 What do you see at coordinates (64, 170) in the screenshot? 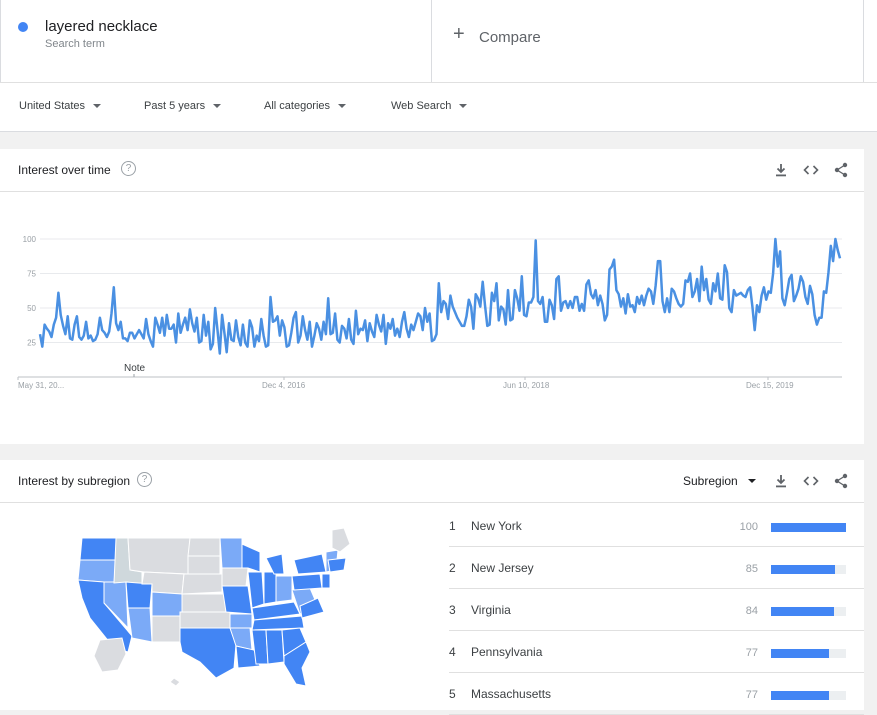
I see `card-title: Interest over time` at bounding box center [64, 170].